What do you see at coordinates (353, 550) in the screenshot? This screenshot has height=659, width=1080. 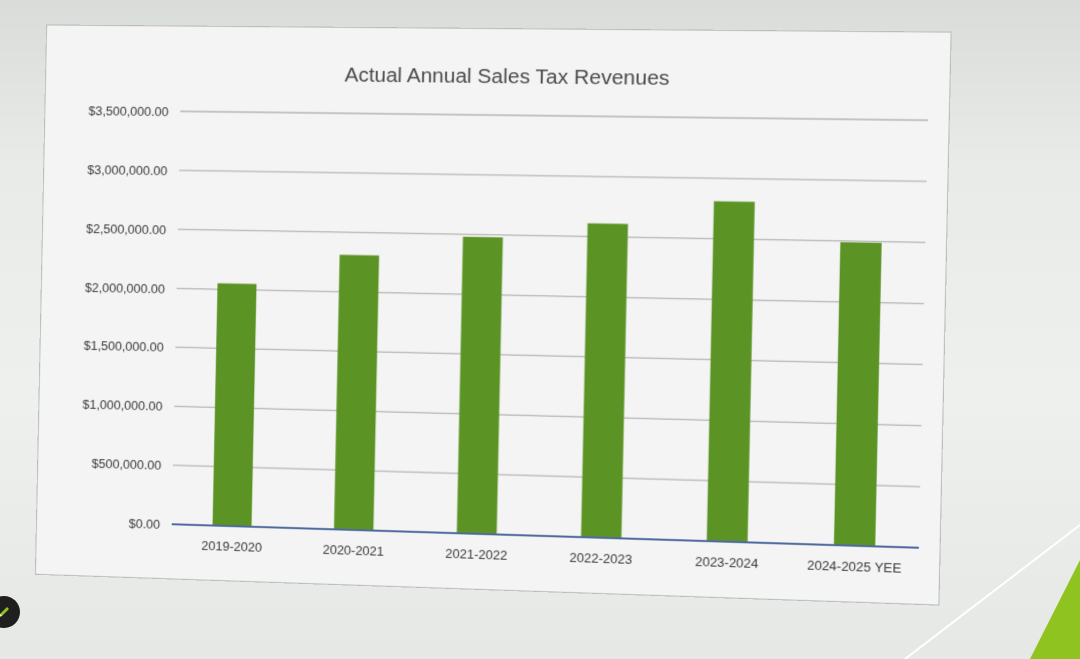 I see `x-category-label: 2020-2021` at bounding box center [353, 550].